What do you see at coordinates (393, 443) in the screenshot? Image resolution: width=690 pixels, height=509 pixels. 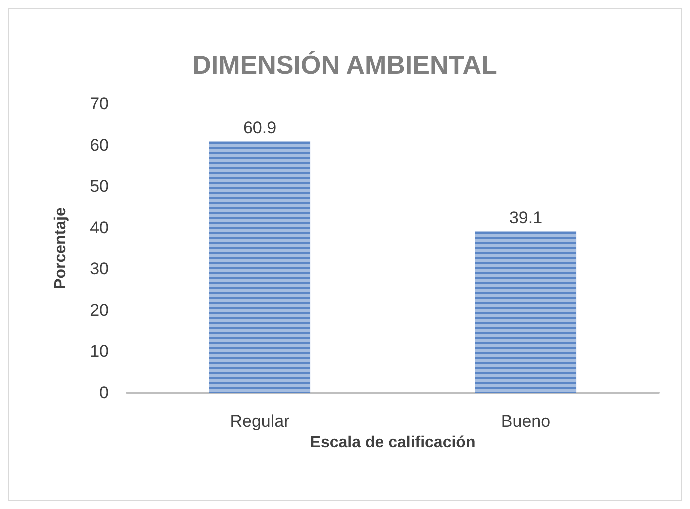 I see `x-axis-title: Escala de calificación` at bounding box center [393, 443].